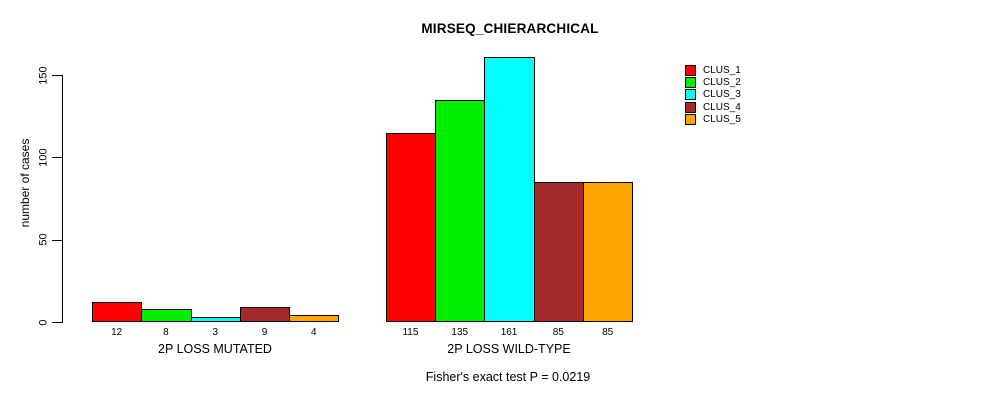  I want to click on legend-item: CLUS_1, so click(713, 70).